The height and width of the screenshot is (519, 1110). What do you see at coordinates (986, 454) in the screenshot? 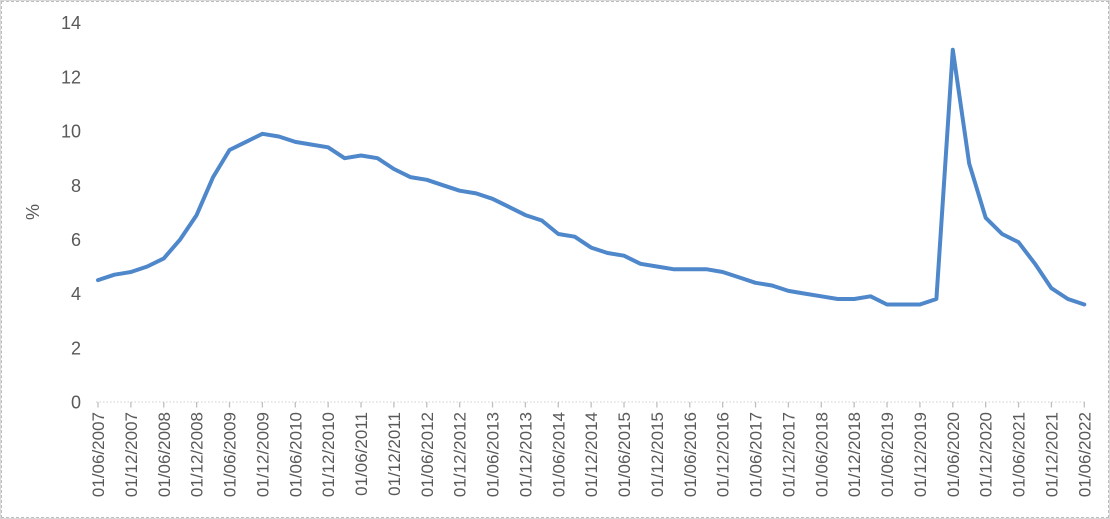
I see `x-tick-label: 01/12/2020` at bounding box center [986, 454].